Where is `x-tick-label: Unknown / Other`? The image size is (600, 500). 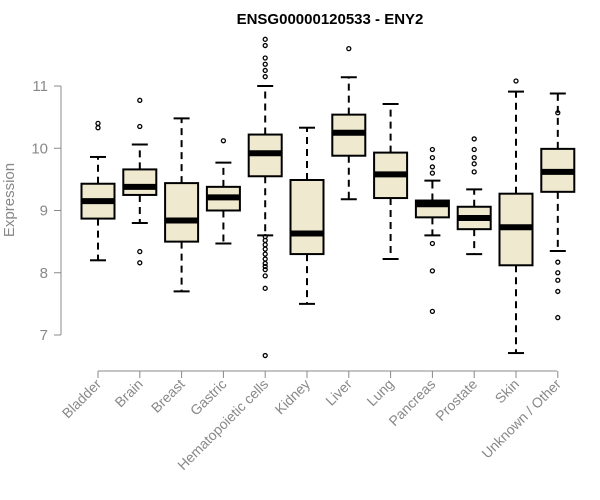
x-tick-label: Unknown / Other is located at coordinates (521, 419).